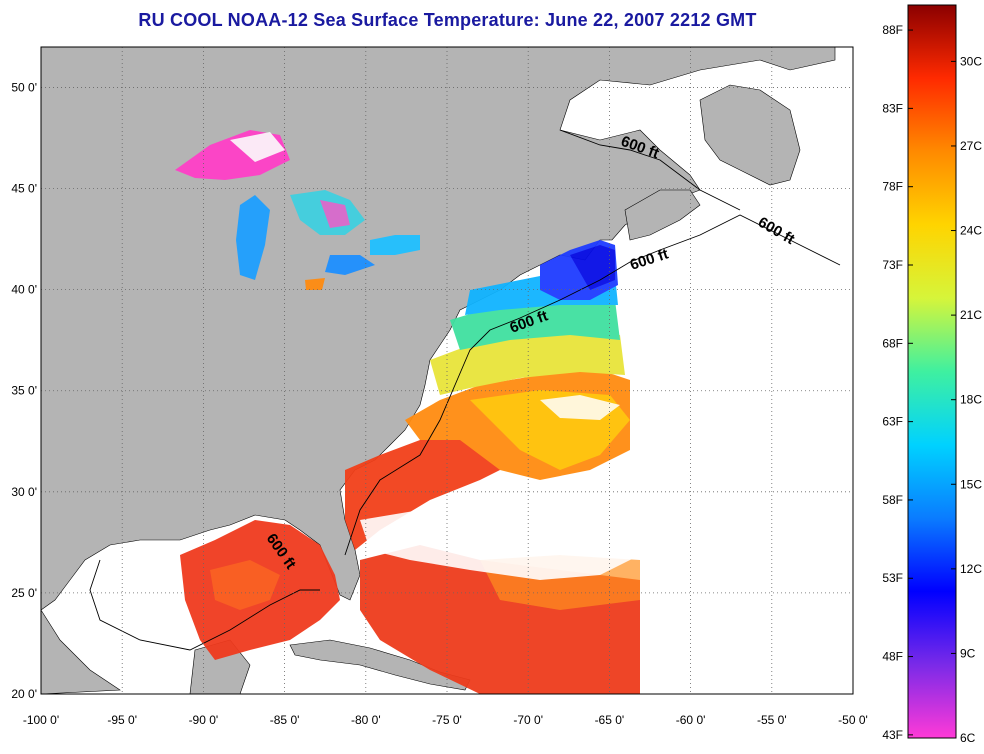 The image size is (984, 754). I want to click on latitude-tick-label: 50 0', so click(24, 87).